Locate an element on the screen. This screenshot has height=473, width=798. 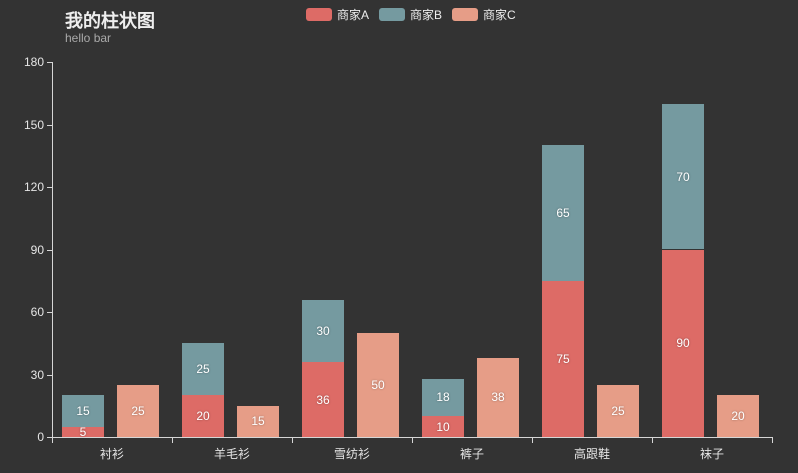
bar-segment: 75 is located at coordinates (563, 358).